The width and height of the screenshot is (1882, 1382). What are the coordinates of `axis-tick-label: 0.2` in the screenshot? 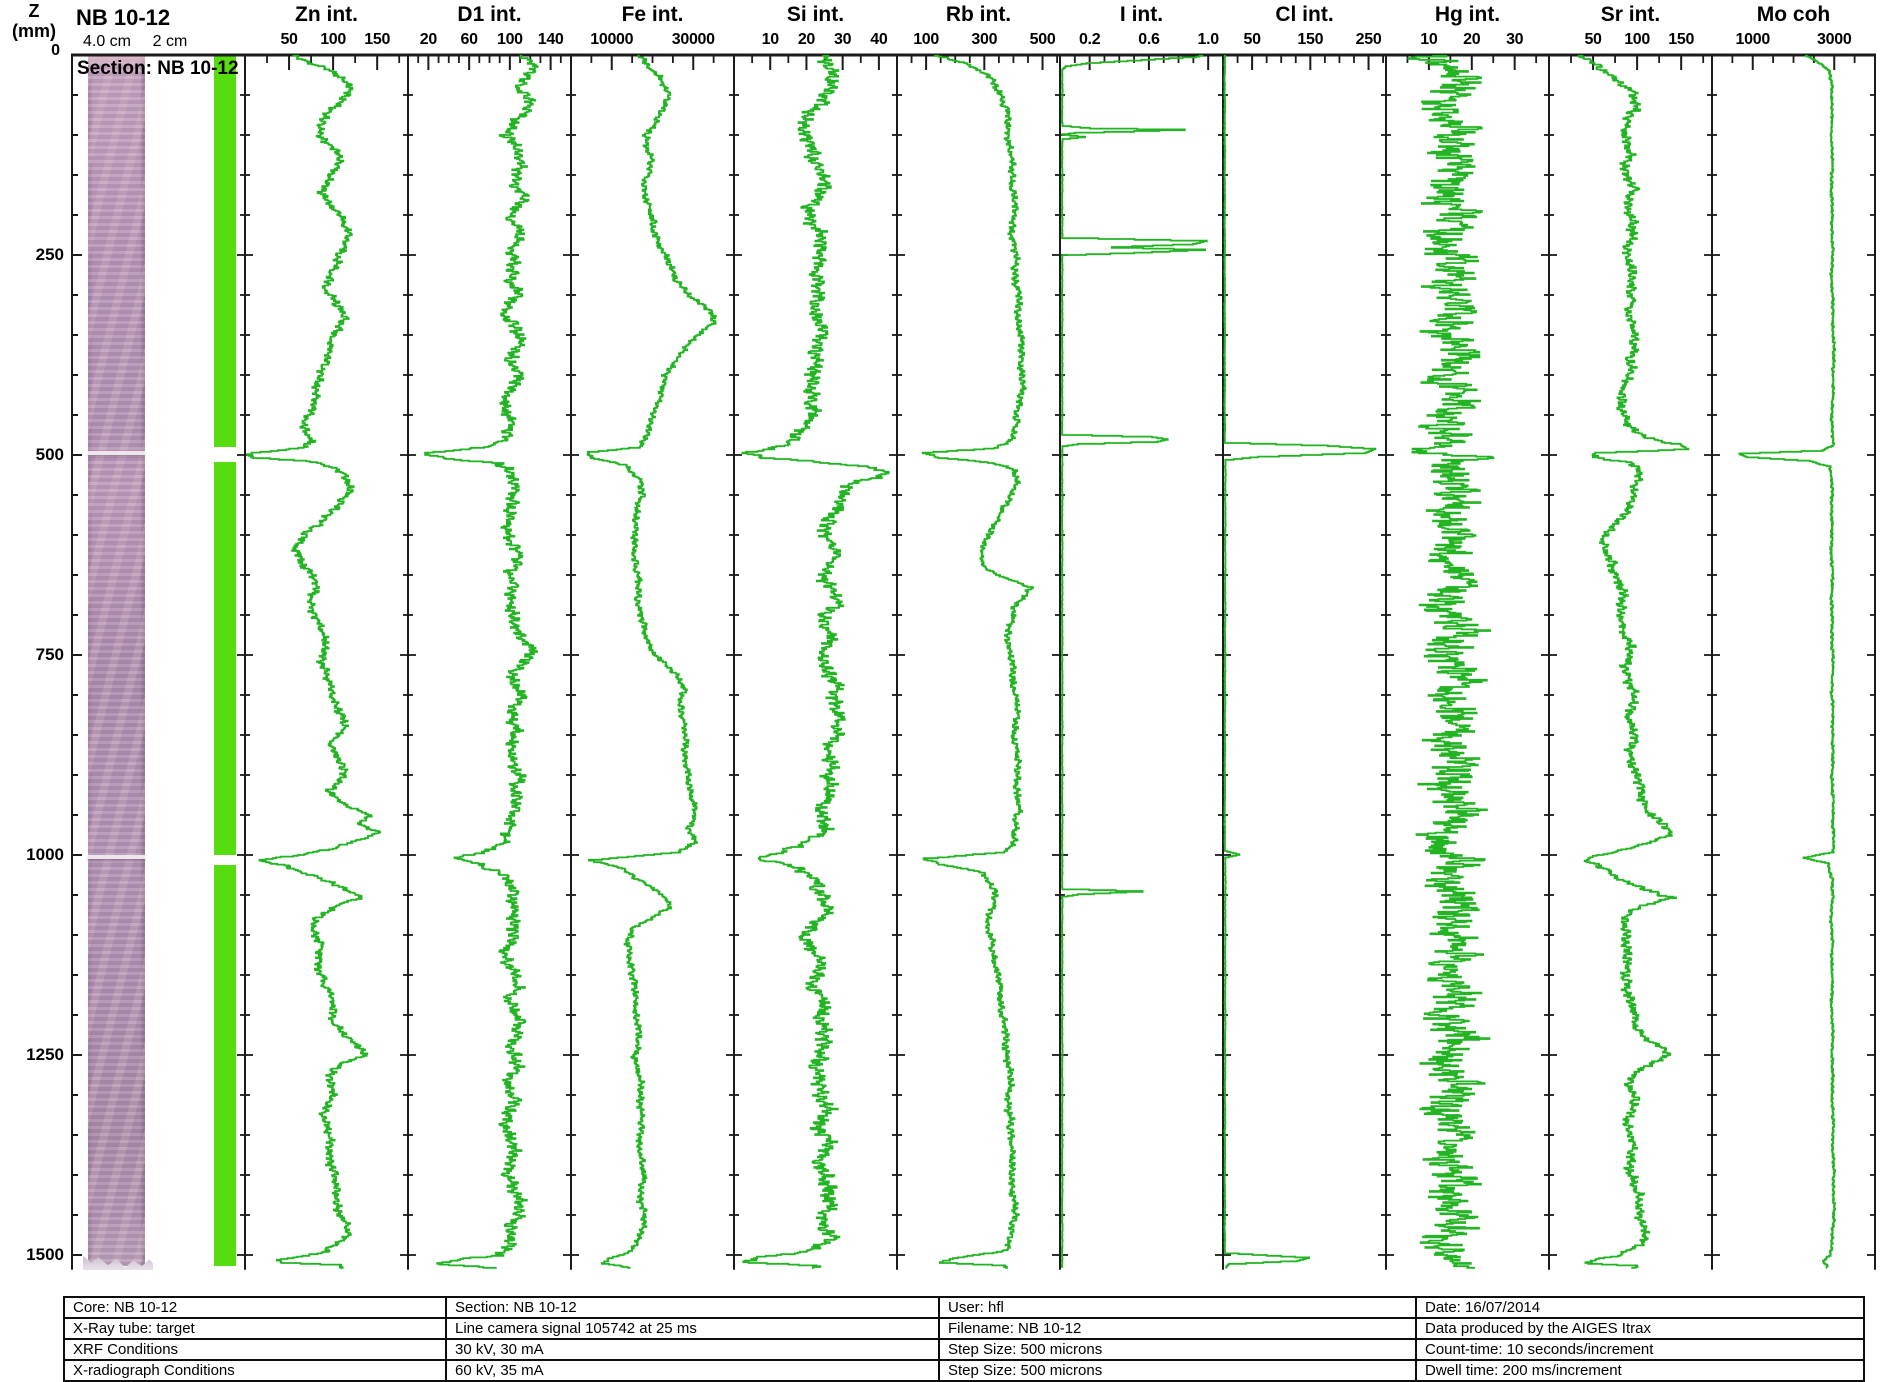 It's located at (1089, 39).